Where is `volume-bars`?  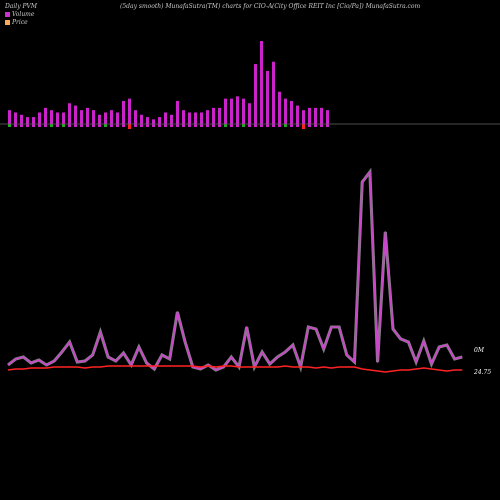 volume-bars is located at coordinates (168, 85).